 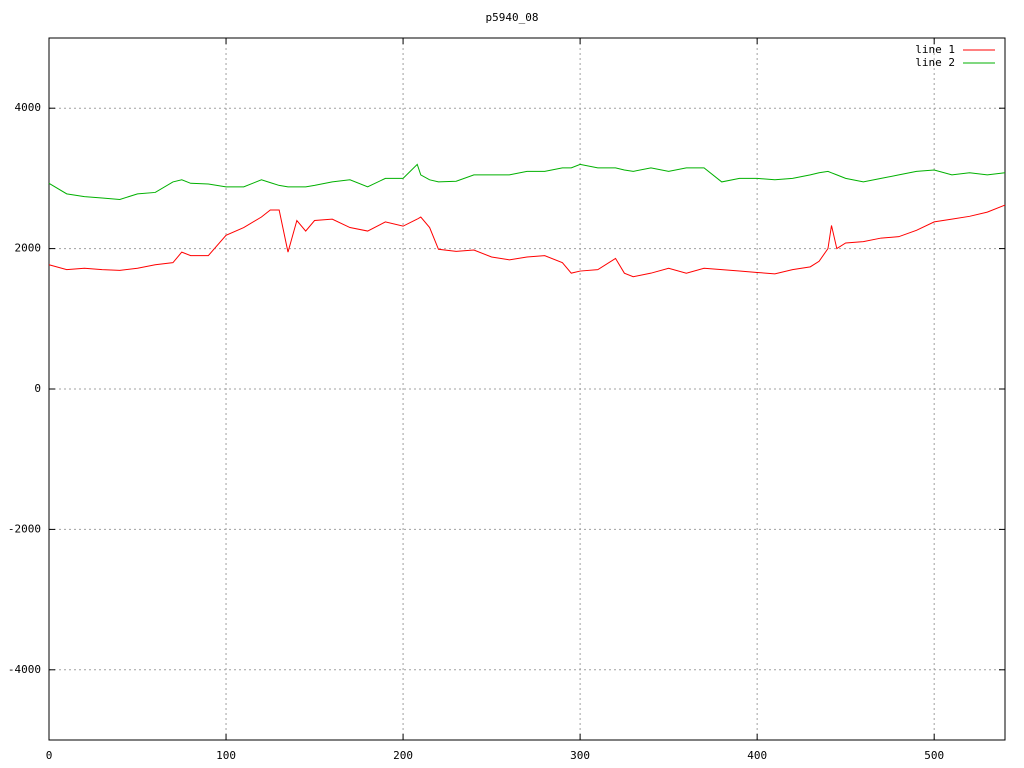 What do you see at coordinates (24, 669) in the screenshot?
I see `y-tick-label: -4000` at bounding box center [24, 669].